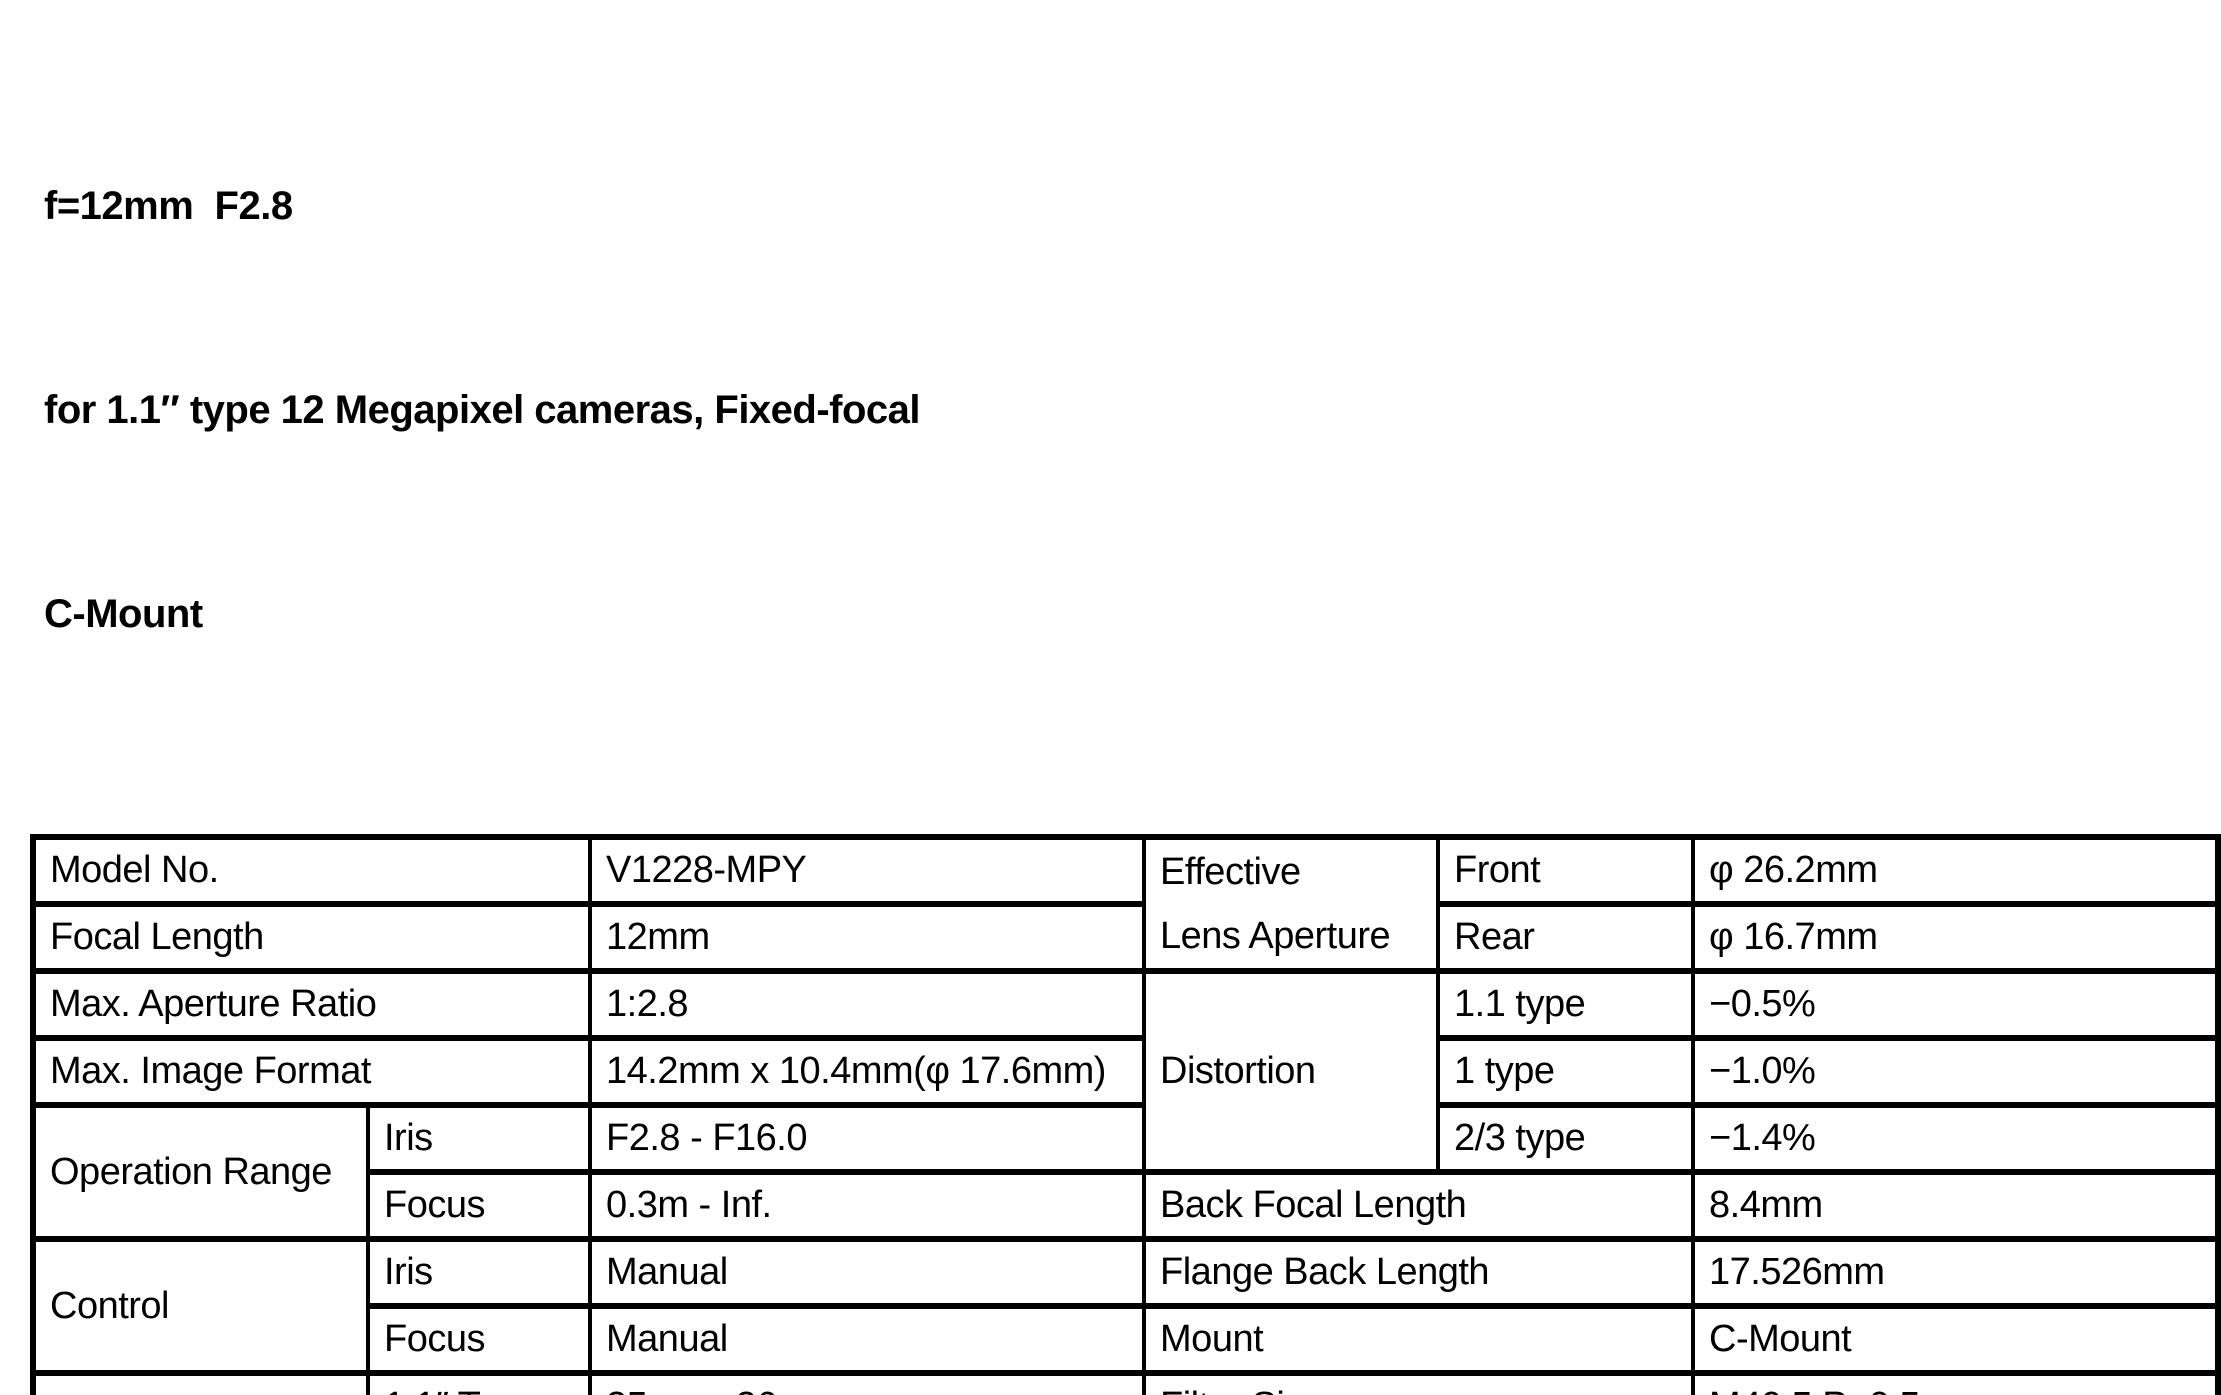  What do you see at coordinates (867, 870) in the screenshot?
I see `model-no-value: V1228-MPY` at bounding box center [867, 870].